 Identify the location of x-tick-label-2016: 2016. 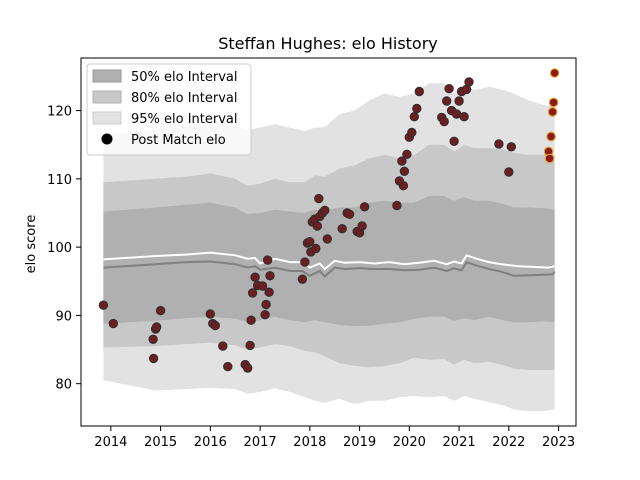
(210, 442).